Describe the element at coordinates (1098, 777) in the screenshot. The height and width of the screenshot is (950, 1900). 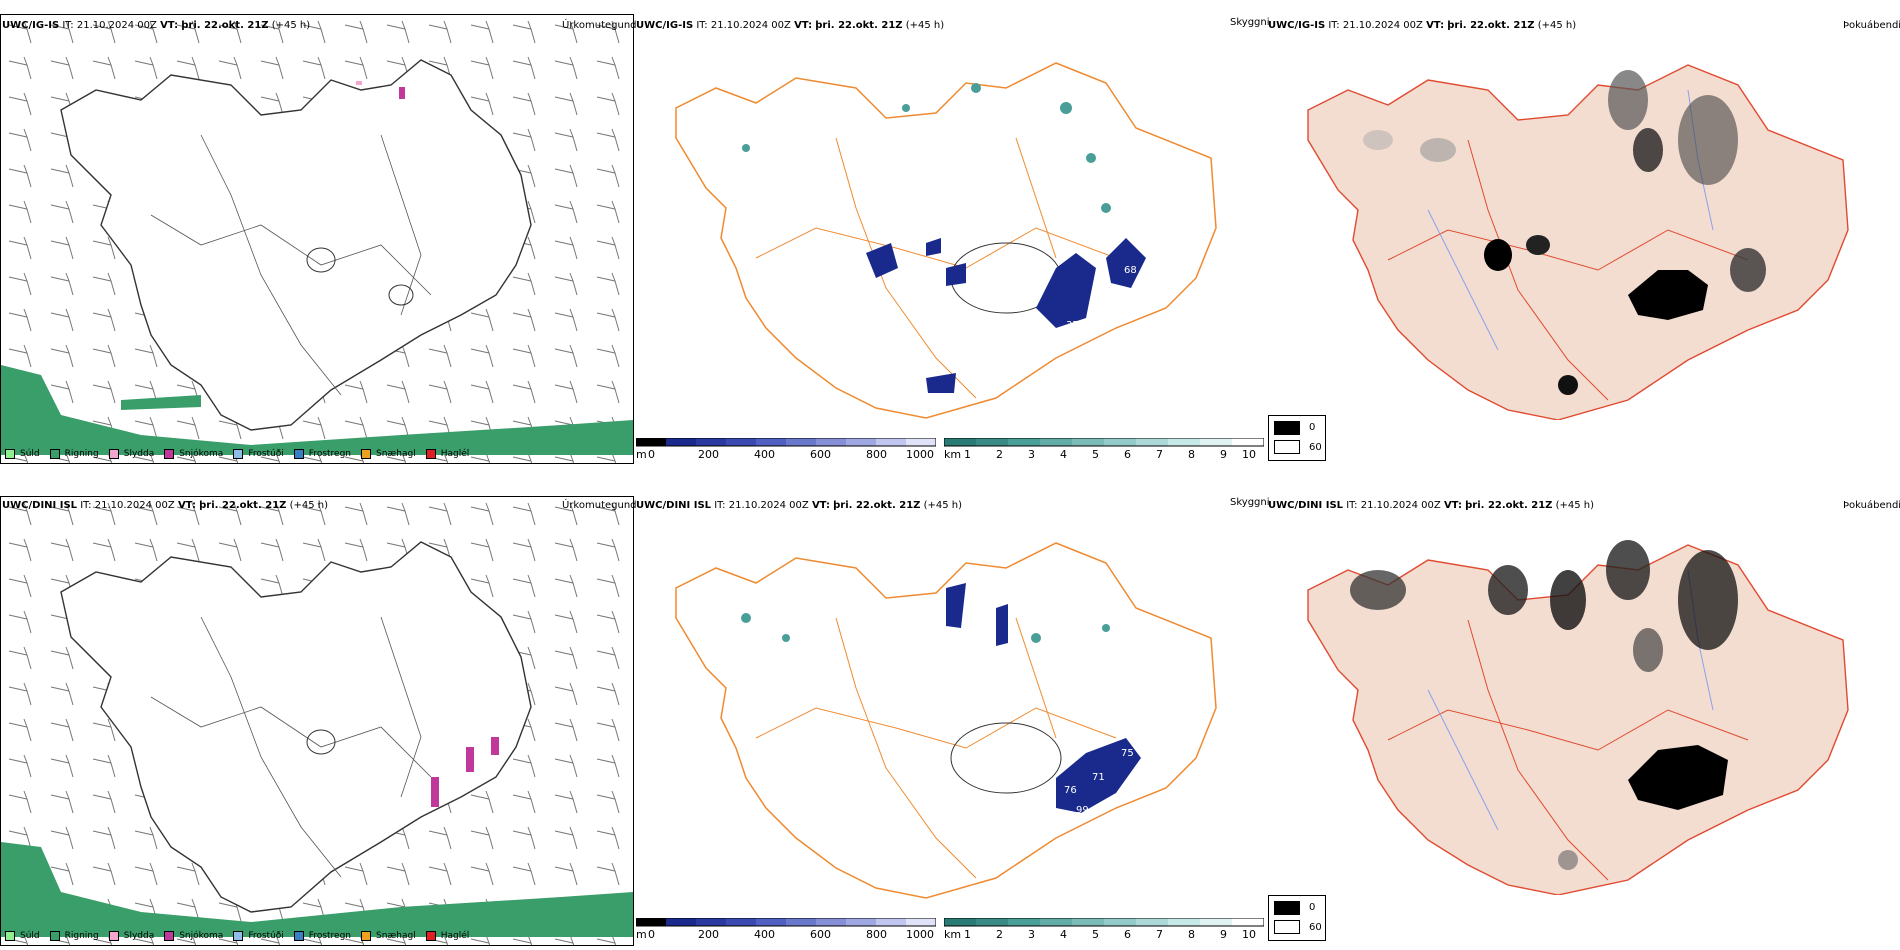
I see `vis-label: 71` at that location.